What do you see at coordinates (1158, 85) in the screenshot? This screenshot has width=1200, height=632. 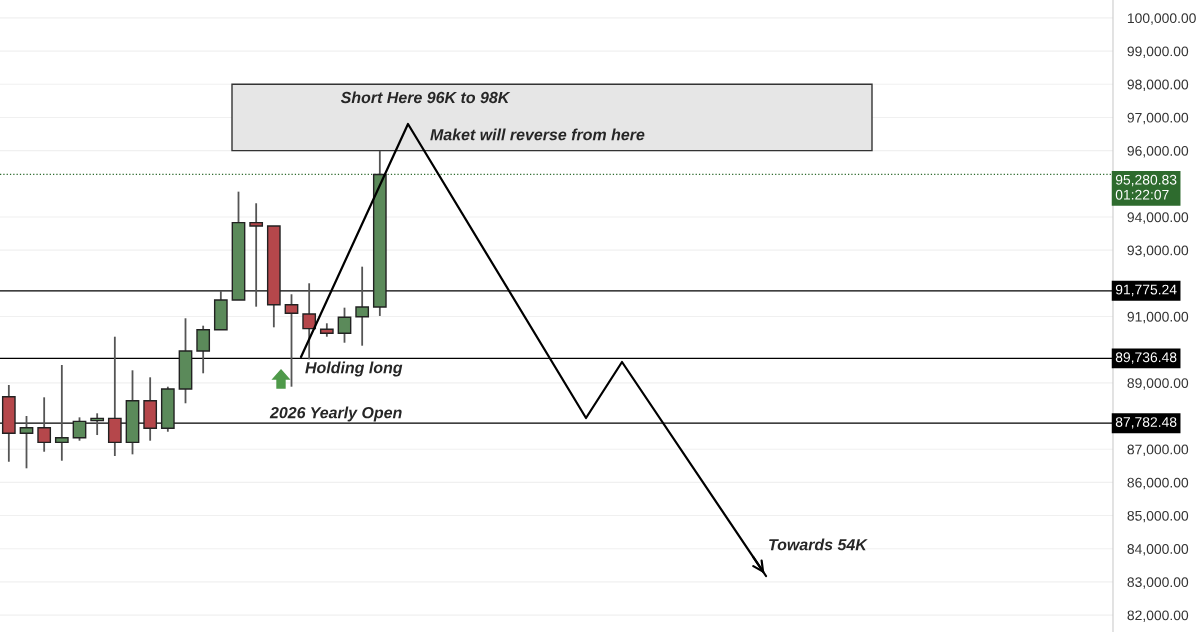 I see `y-tick-label: 98,000.00` at bounding box center [1158, 85].